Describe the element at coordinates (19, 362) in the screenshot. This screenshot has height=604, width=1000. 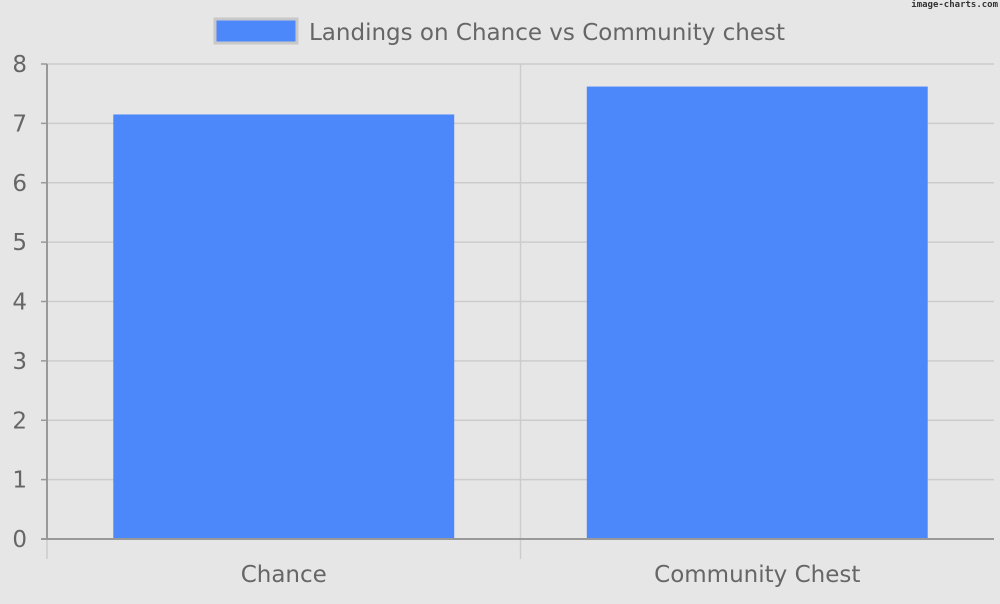
I see `y-tick-label: 3` at that location.